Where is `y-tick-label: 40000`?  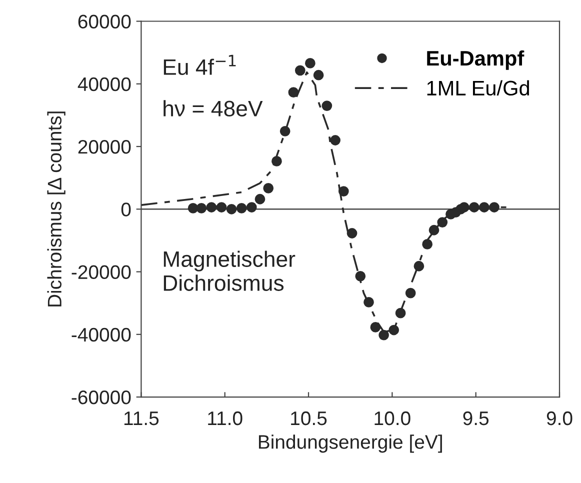 y-tick-label: 40000 is located at coordinates (104, 84).